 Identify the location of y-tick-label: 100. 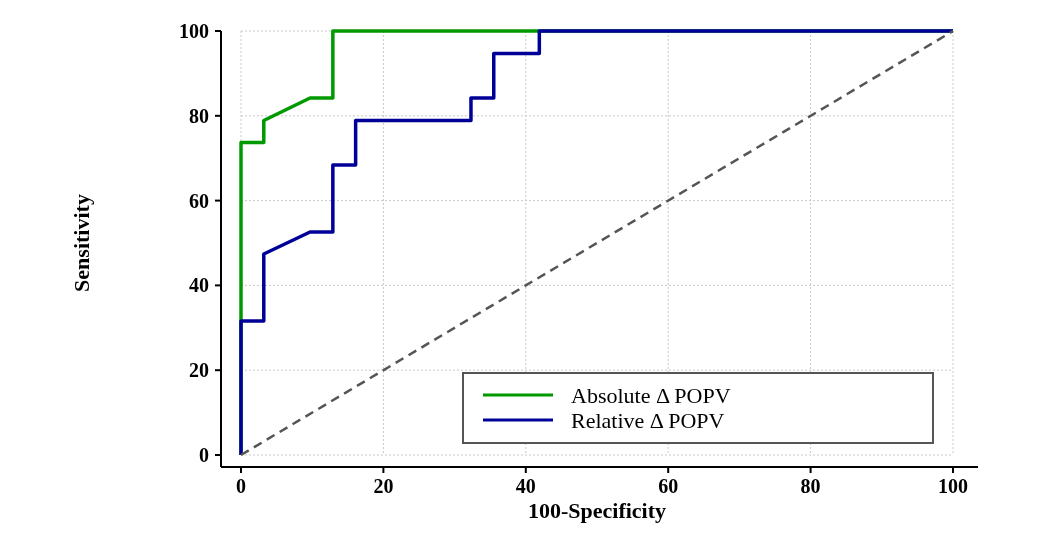
(194, 31).